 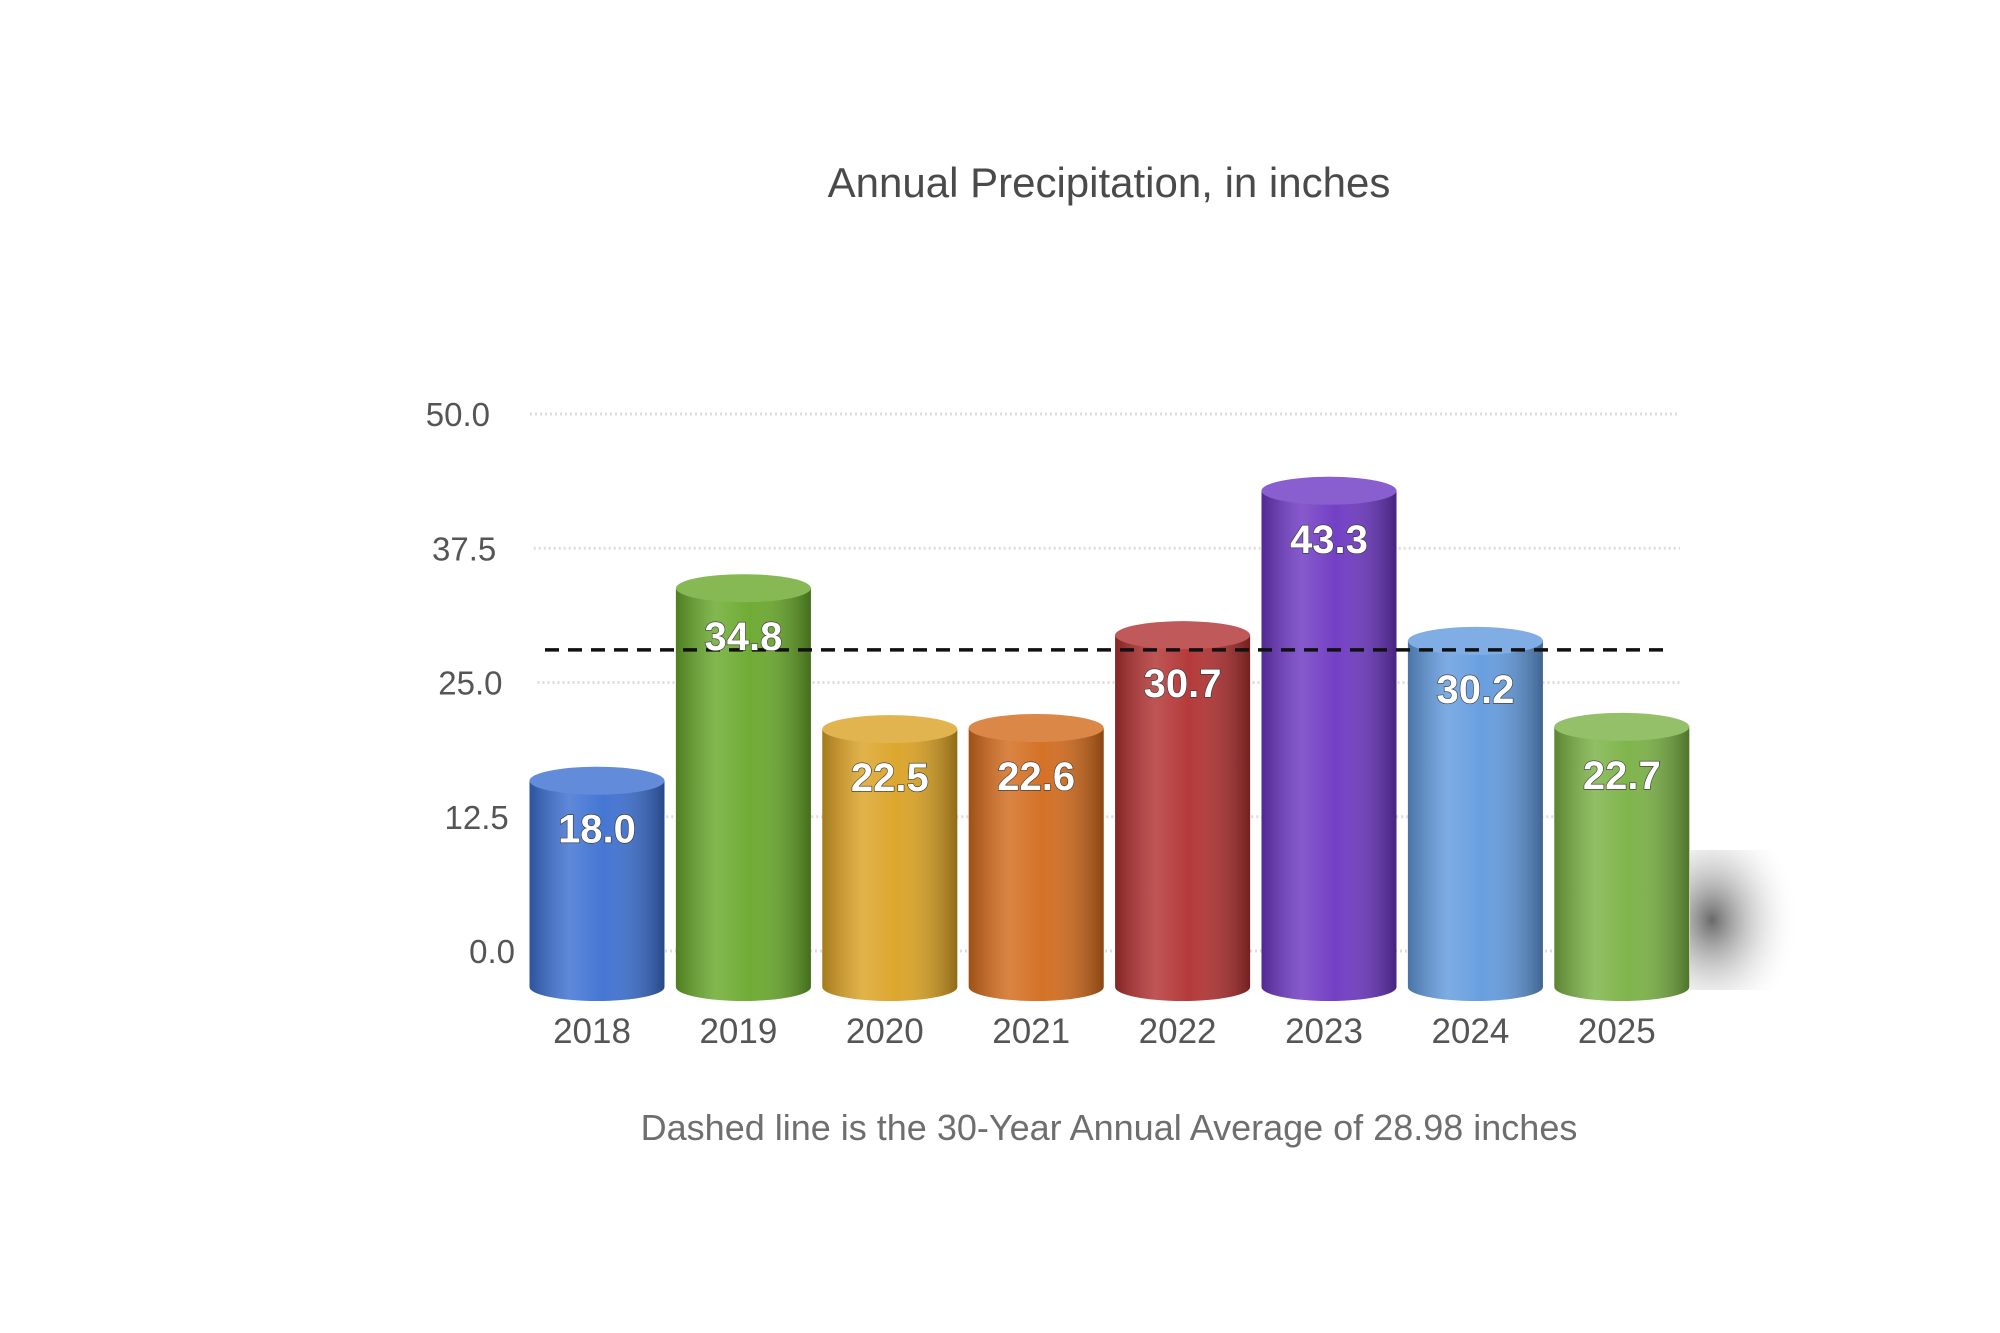 I want to click on bar-2022, so click(x=1183, y=811).